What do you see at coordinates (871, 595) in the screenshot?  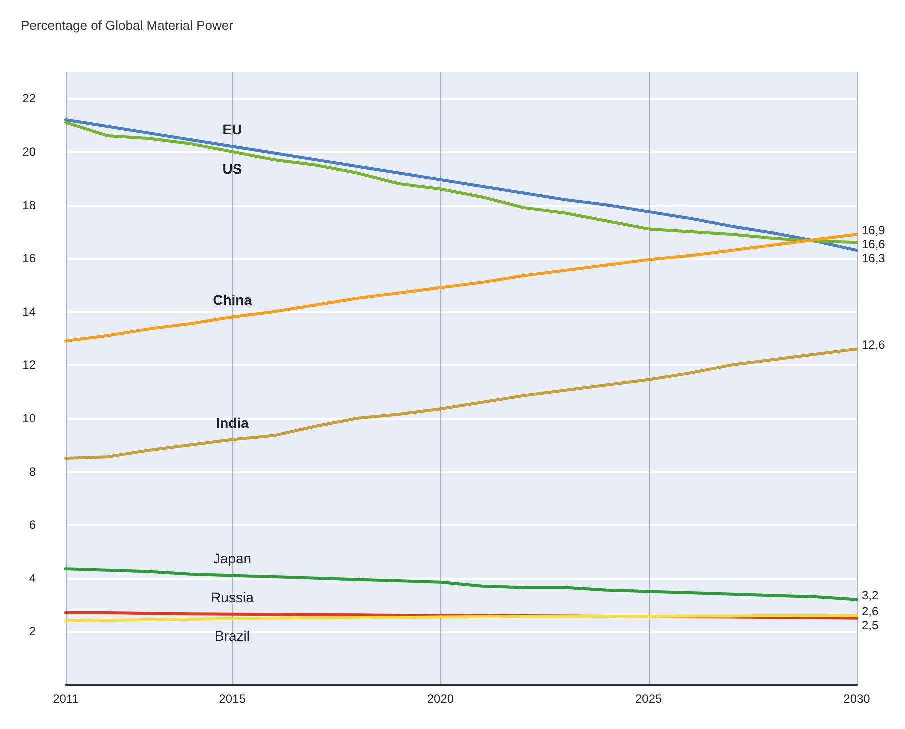 I see `data-label: 3,2` at bounding box center [871, 595].